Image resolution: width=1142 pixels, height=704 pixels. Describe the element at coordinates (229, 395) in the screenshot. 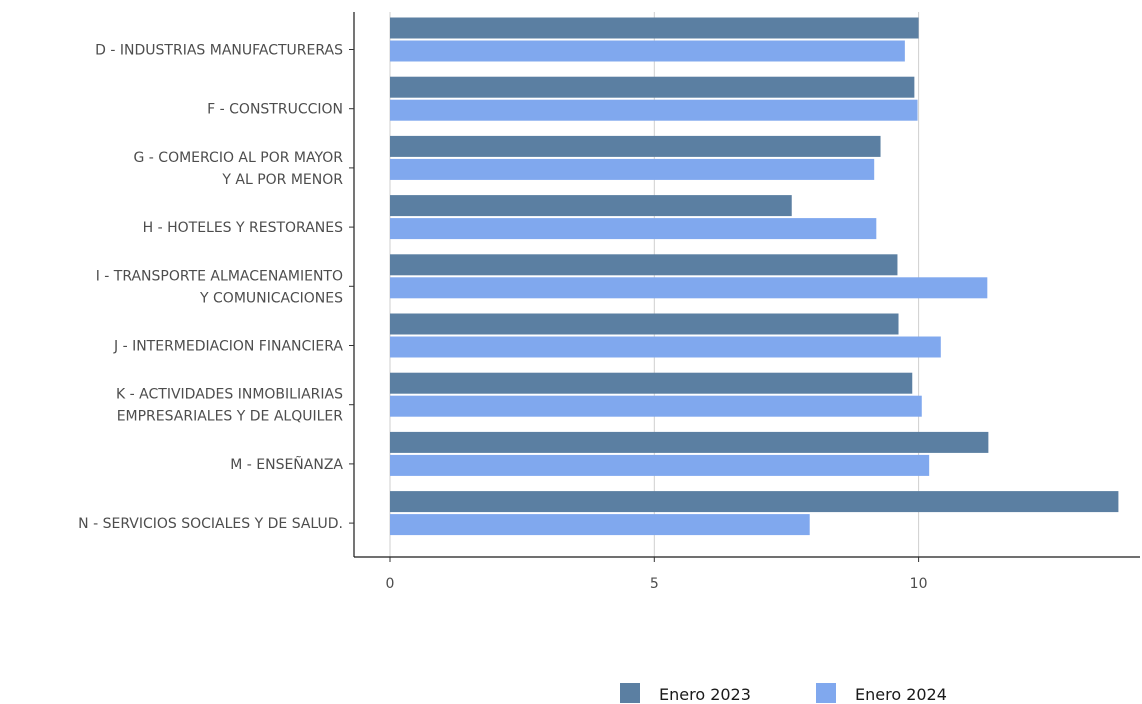

I see `category-label-6-line-0: K - ACTIVIDADES INMOBILIARIAS` at that location.